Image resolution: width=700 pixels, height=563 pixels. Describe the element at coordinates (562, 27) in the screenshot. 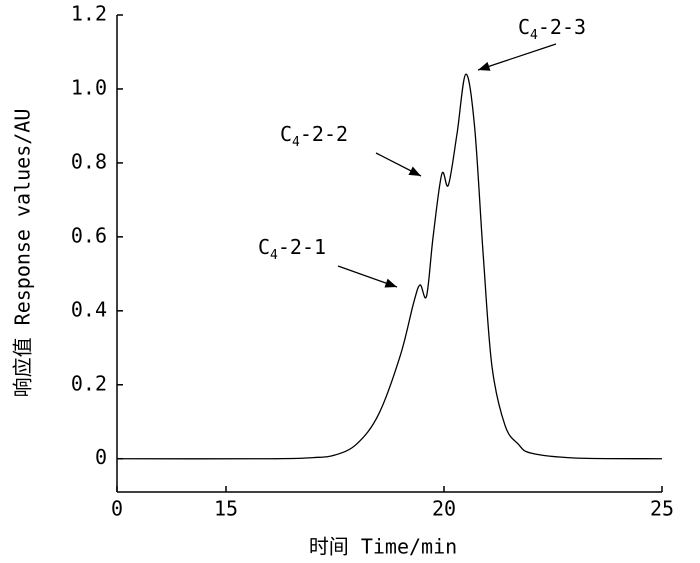

I see `annotation-rest: -2-3` at that location.